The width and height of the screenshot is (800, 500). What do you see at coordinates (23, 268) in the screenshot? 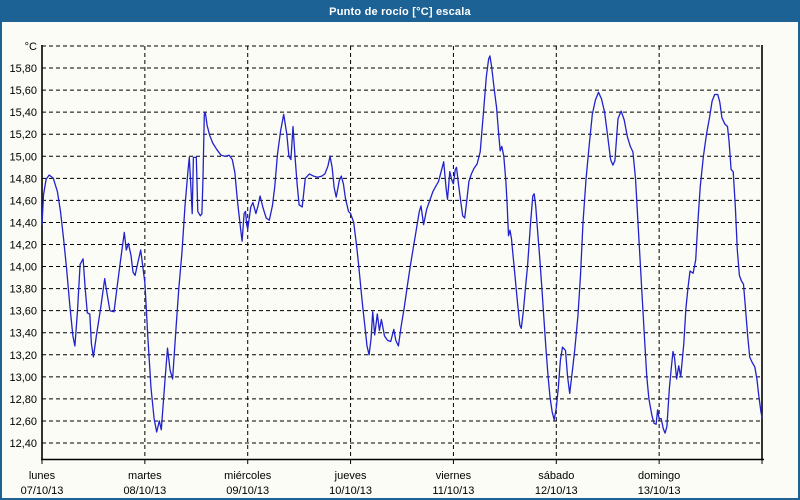
I see `y-tick-label: 14,00` at bounding box center [23, 268].